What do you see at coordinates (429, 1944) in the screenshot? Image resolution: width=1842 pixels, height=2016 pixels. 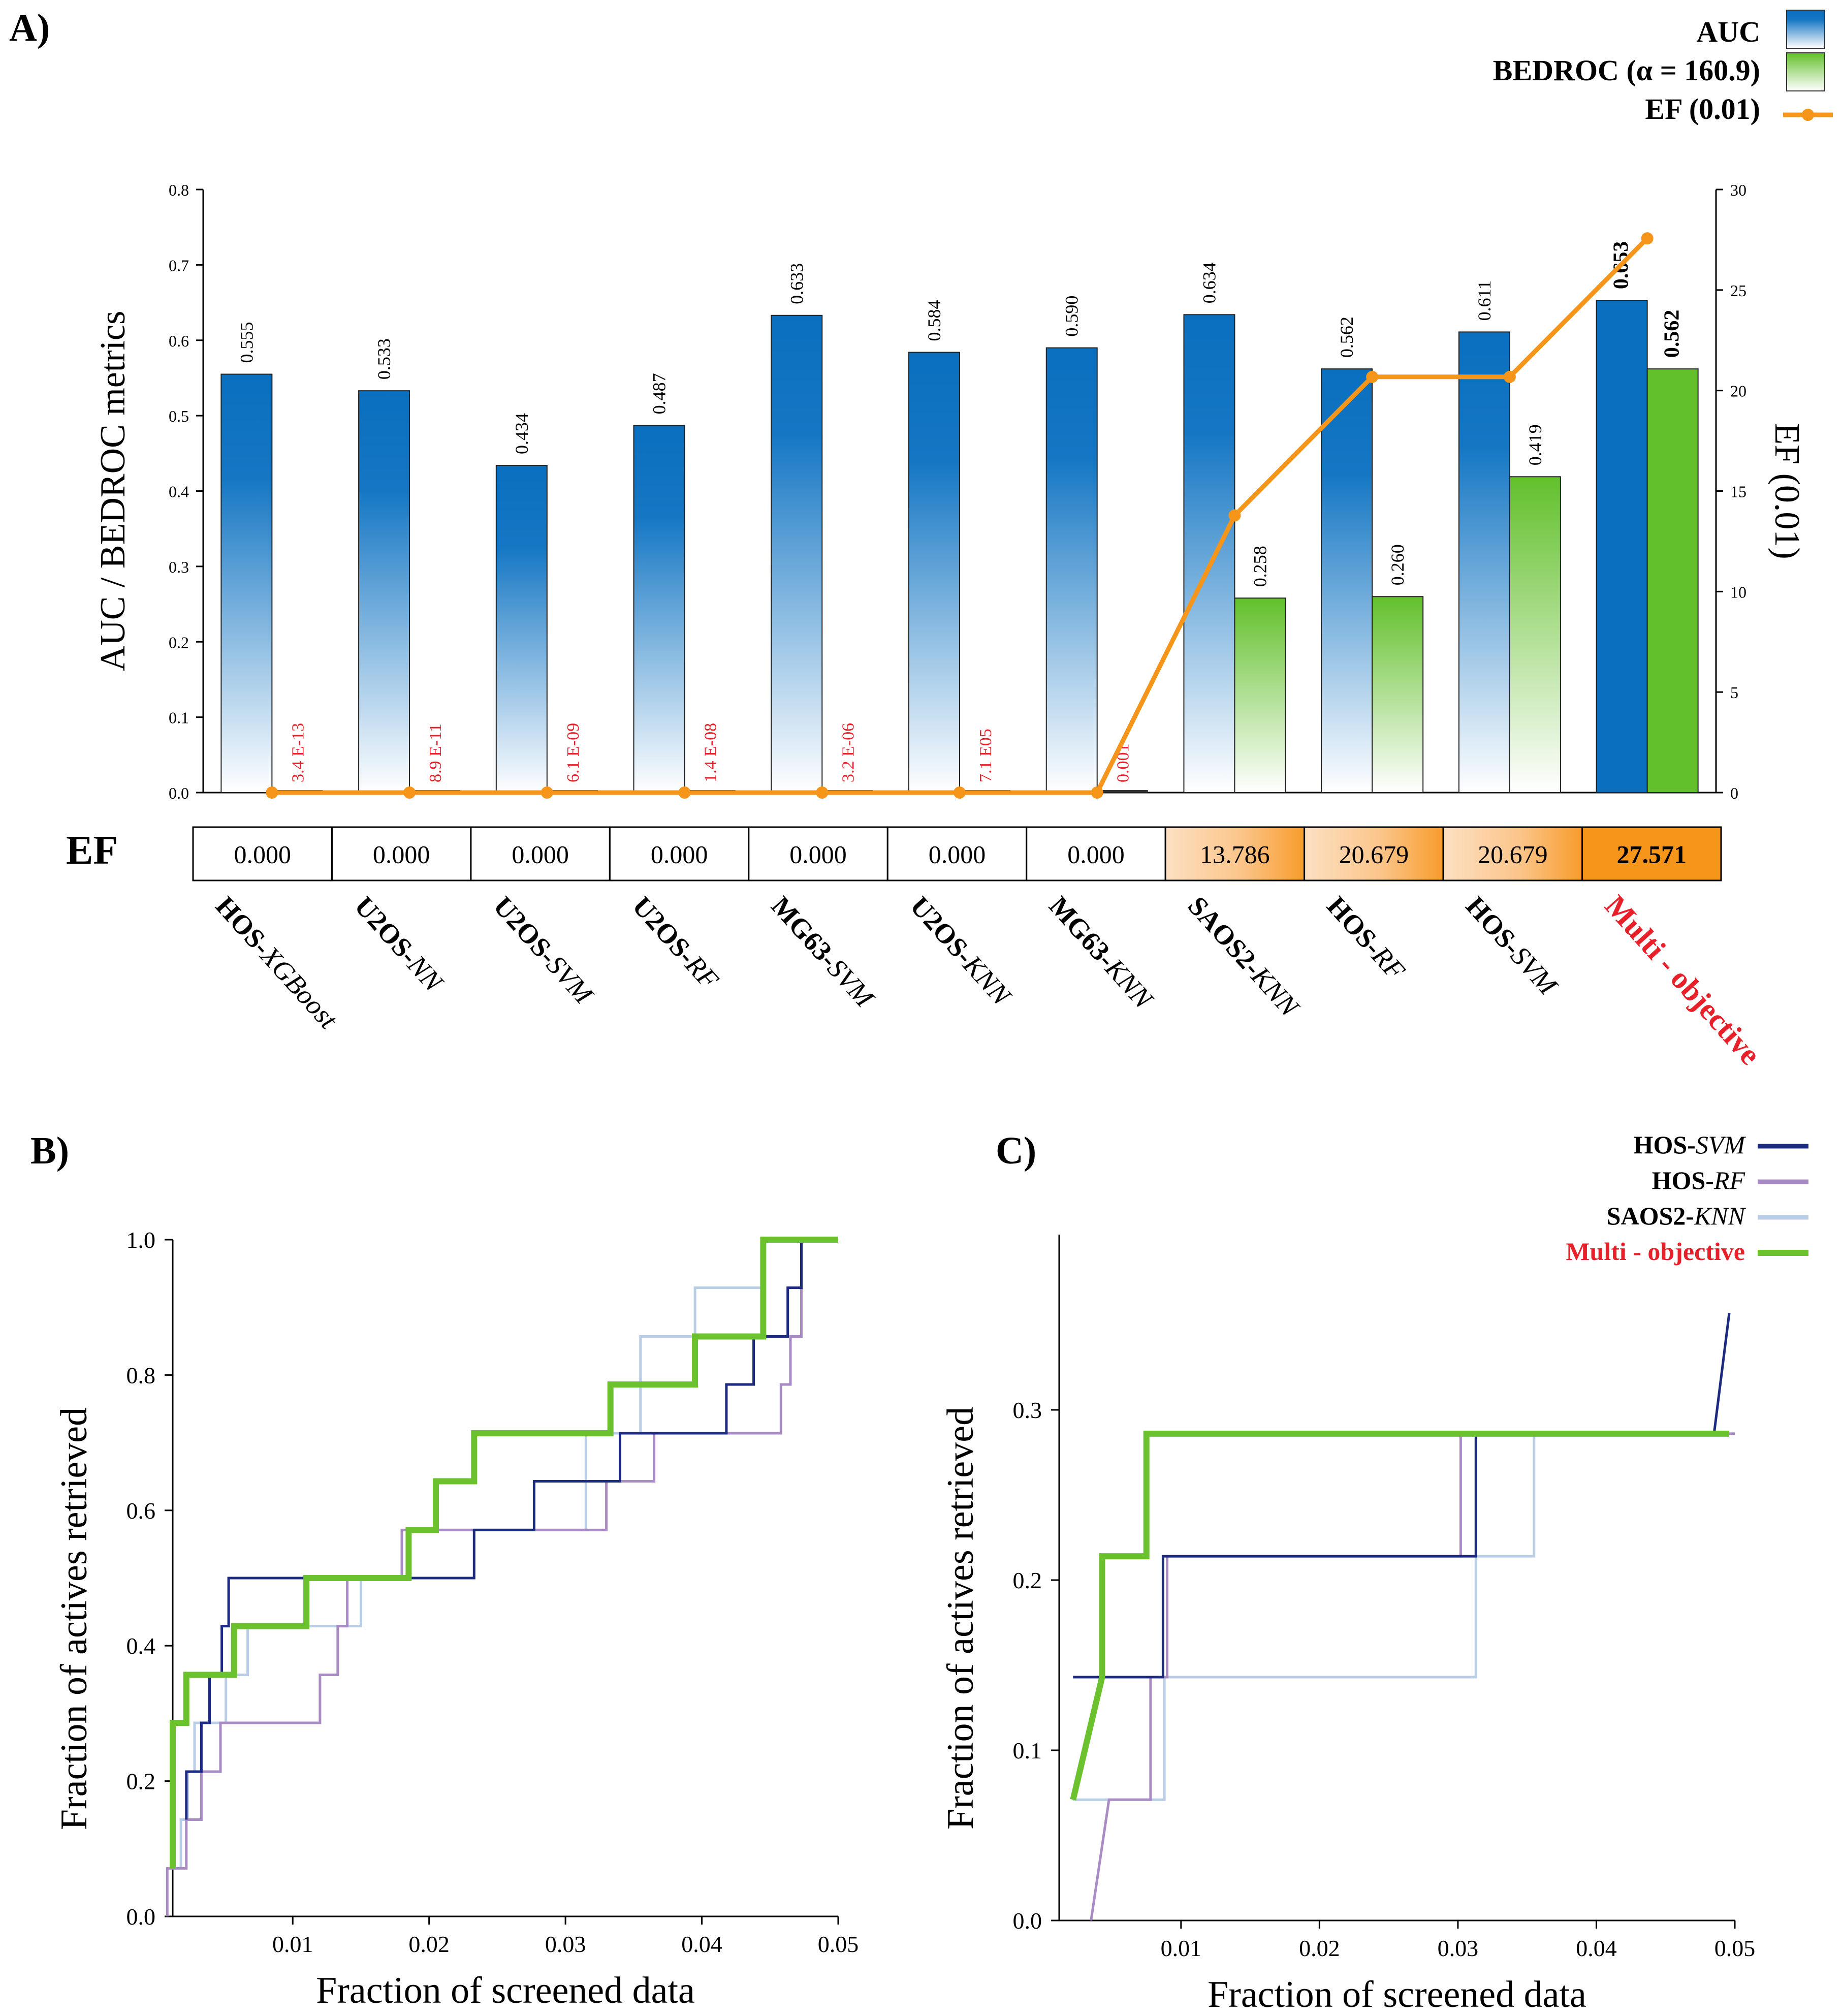 I see `x-tick-label: 0.02` at bounding box center [429, 1944].